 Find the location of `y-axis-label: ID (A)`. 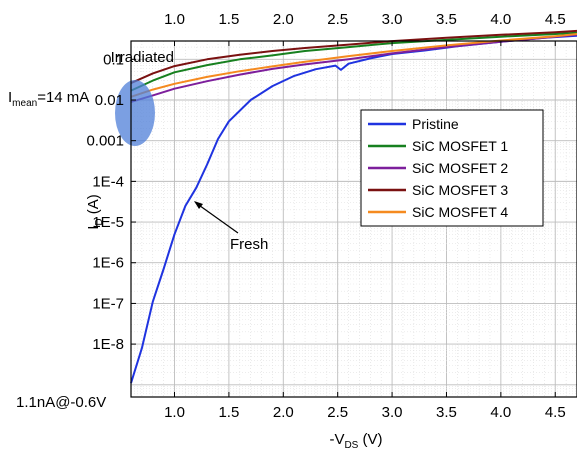

y-axis-label: ID (A) is located at coordinates (95, 212).